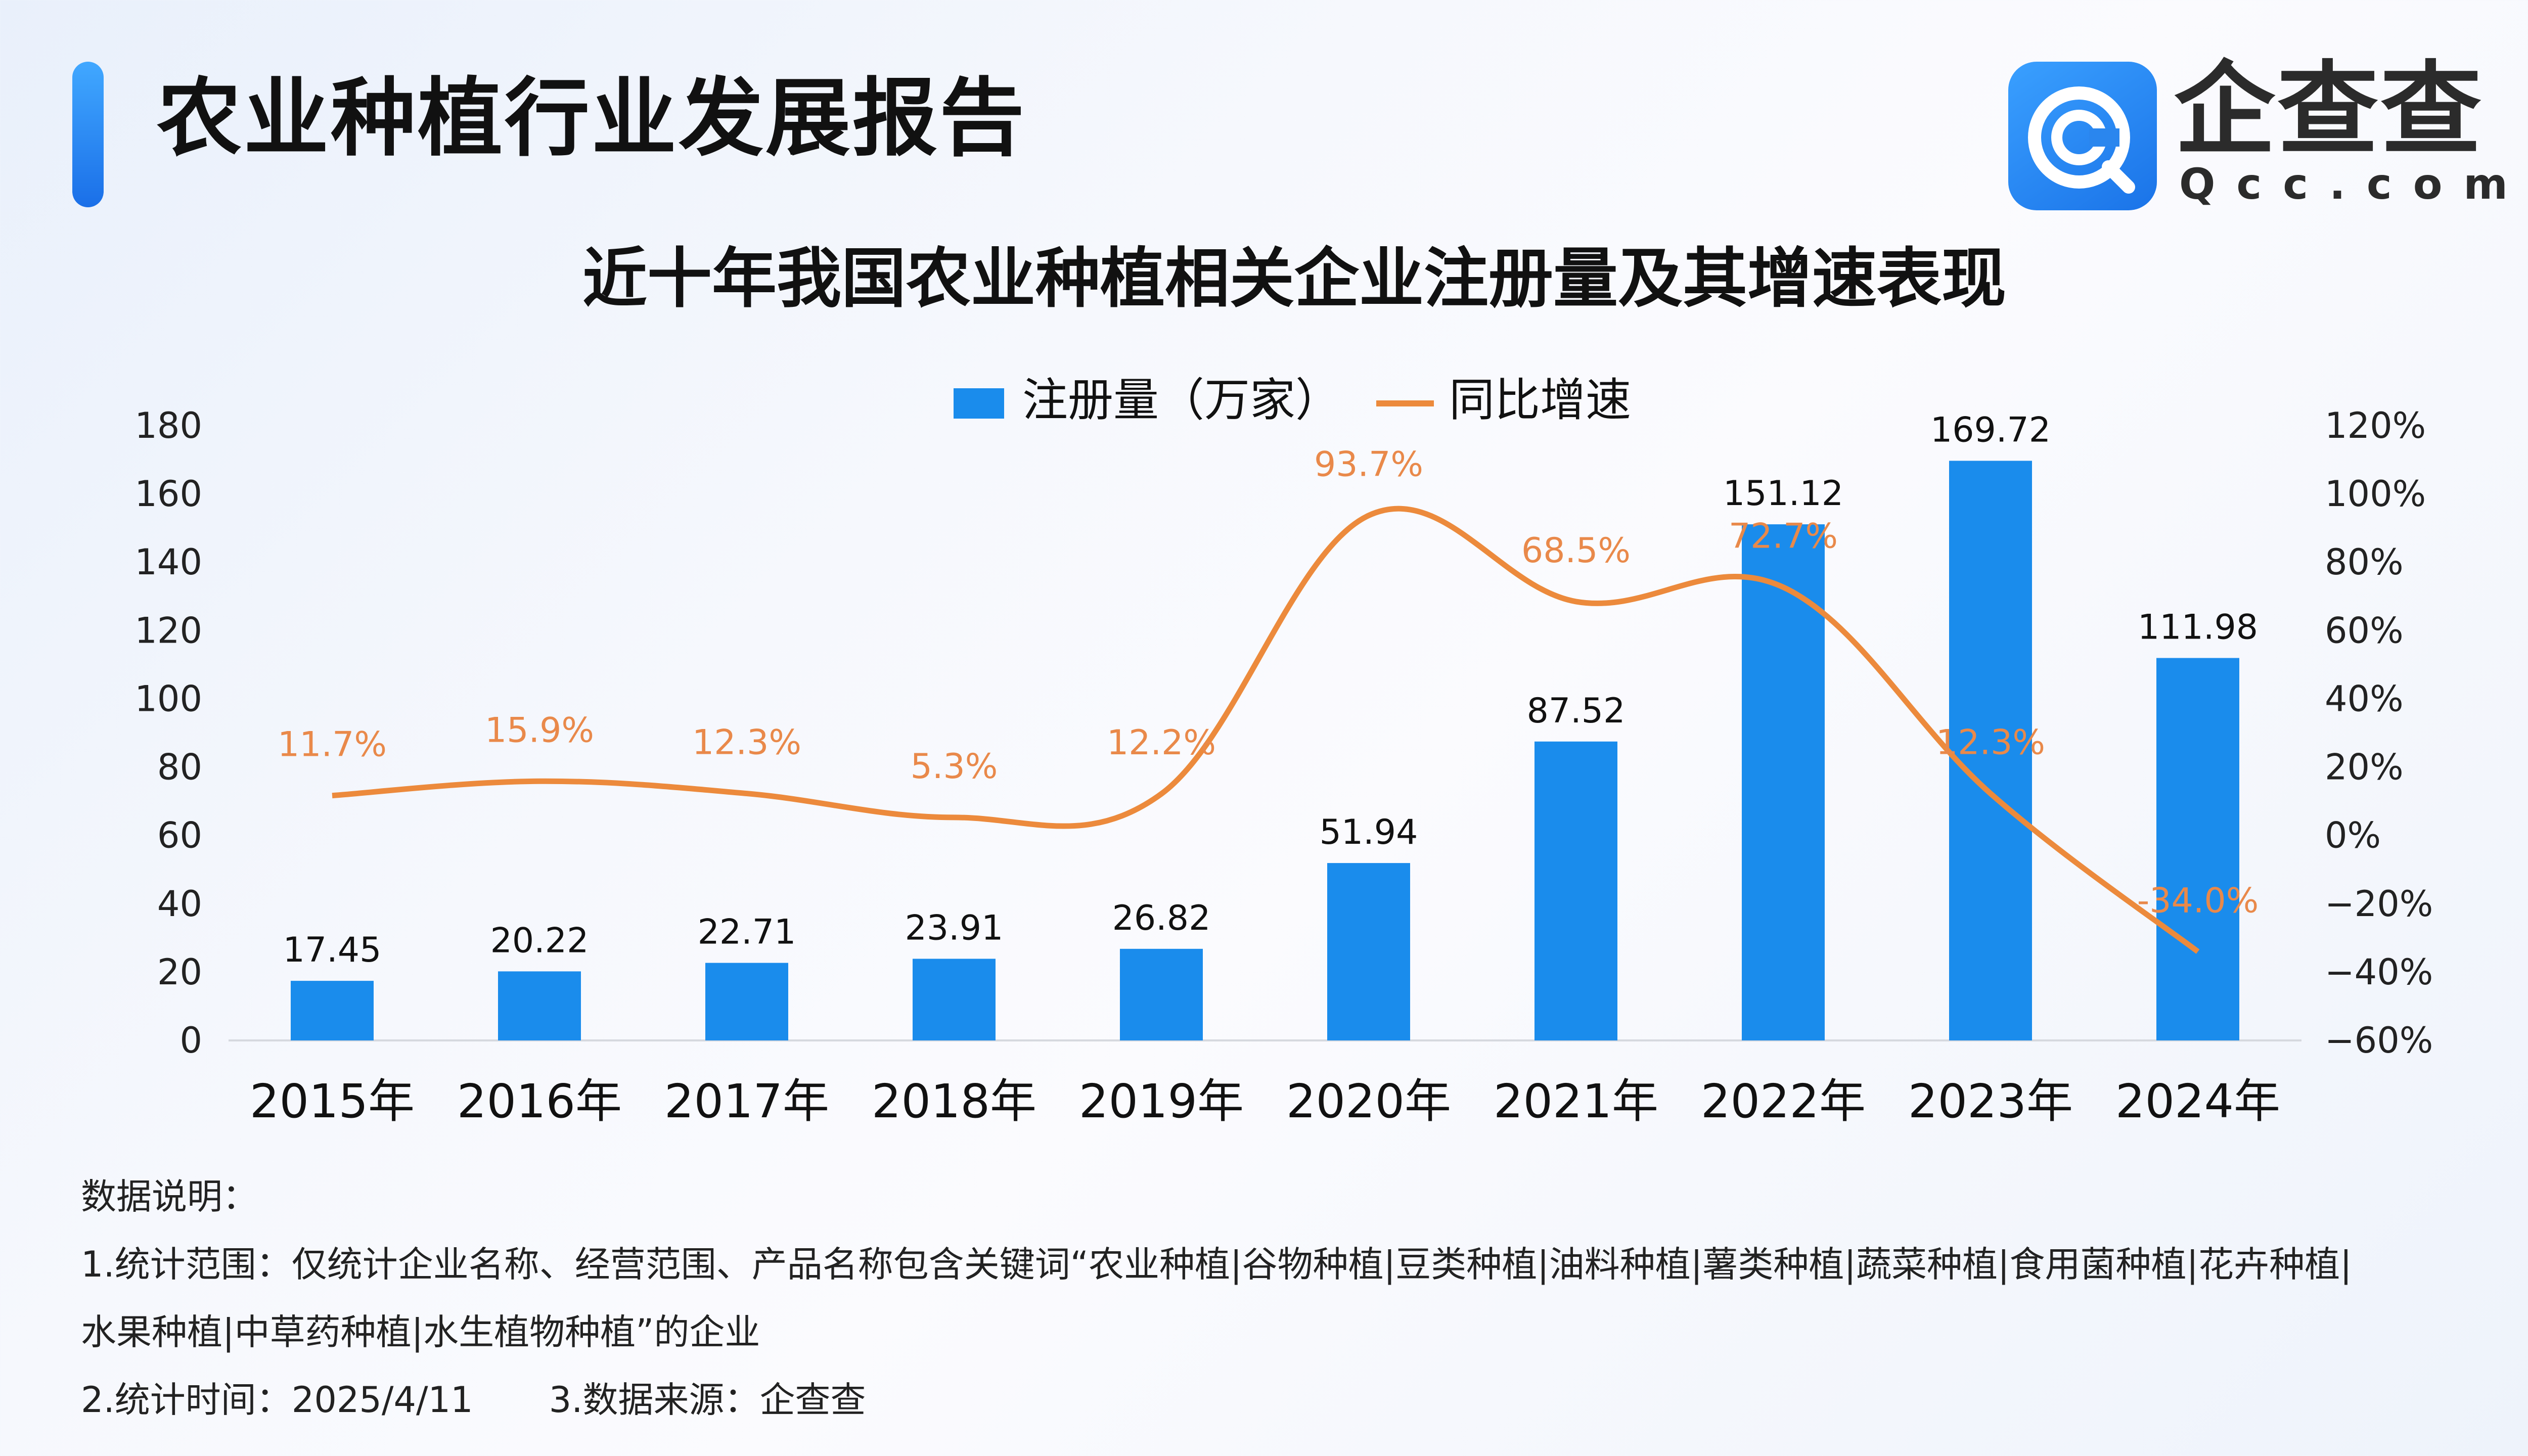 This screenshot has width=2528, height=1456. What do you see at coordinates (168, 494) in the screenshot?
I see `y-left-tick-label: 160` at bounding box center [168, 494].